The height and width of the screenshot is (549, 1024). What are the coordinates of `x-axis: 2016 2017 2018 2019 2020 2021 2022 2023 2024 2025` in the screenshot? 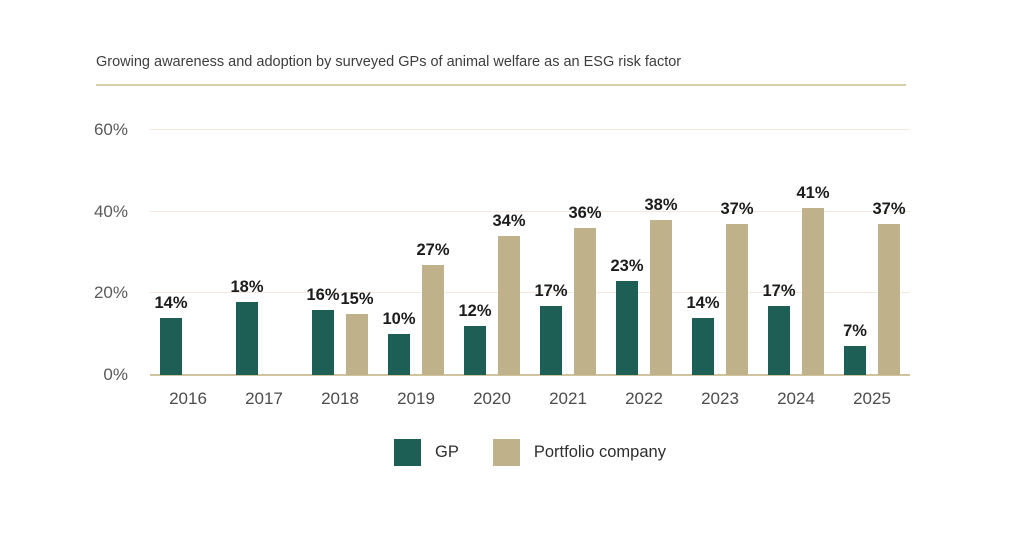 It's located at (530, 399).